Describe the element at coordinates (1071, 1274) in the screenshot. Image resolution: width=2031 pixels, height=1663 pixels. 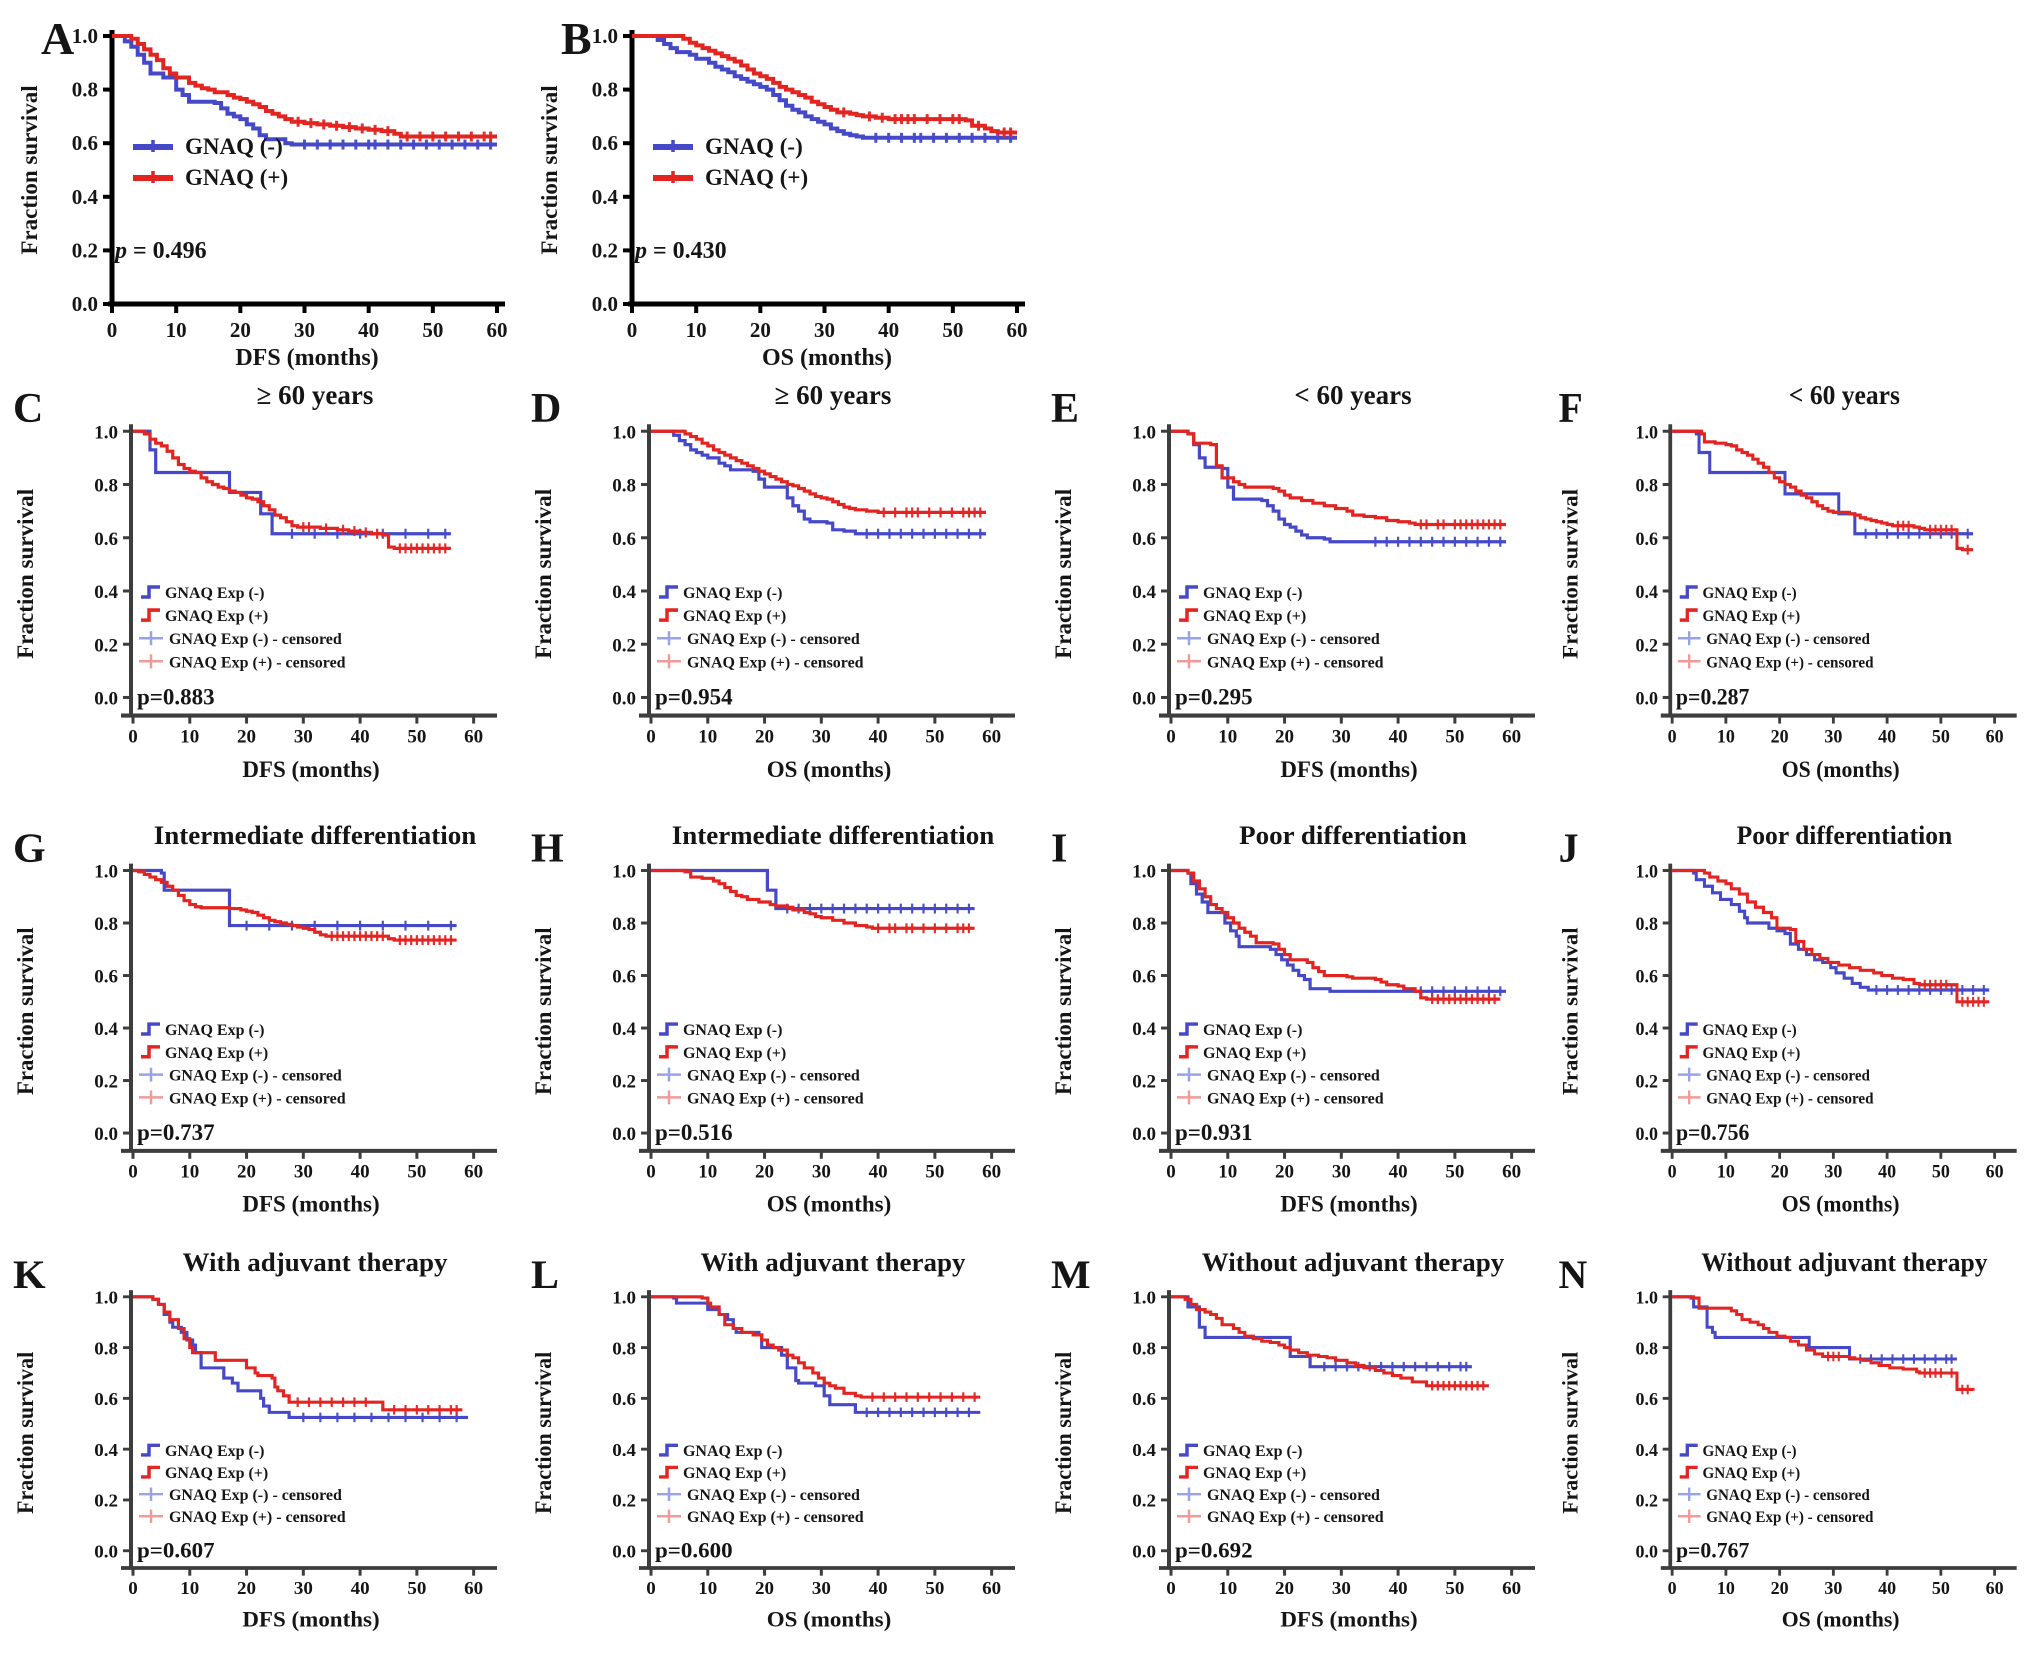
I see `panel-letter: M` at that location.